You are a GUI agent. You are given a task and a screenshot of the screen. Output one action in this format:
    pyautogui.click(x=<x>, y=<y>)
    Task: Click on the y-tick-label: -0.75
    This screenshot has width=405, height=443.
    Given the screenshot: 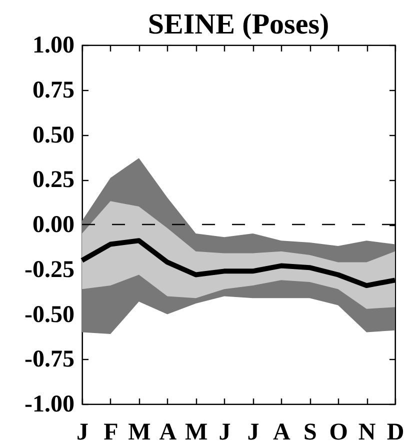 What is the action you would take?
    pyautogui.click(x=49, y=359)
    